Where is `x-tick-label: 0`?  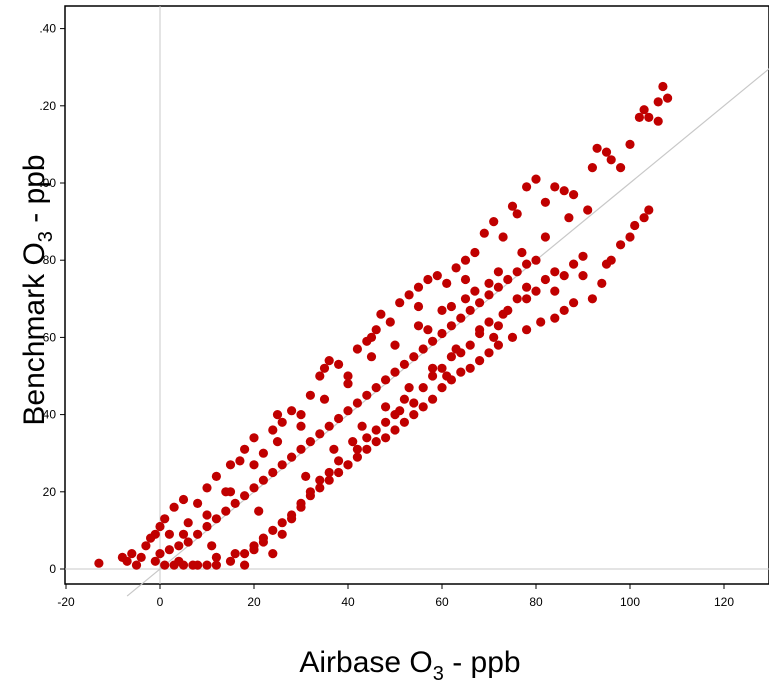 x-tick-label: 0 is located at coordinates (160, 602).